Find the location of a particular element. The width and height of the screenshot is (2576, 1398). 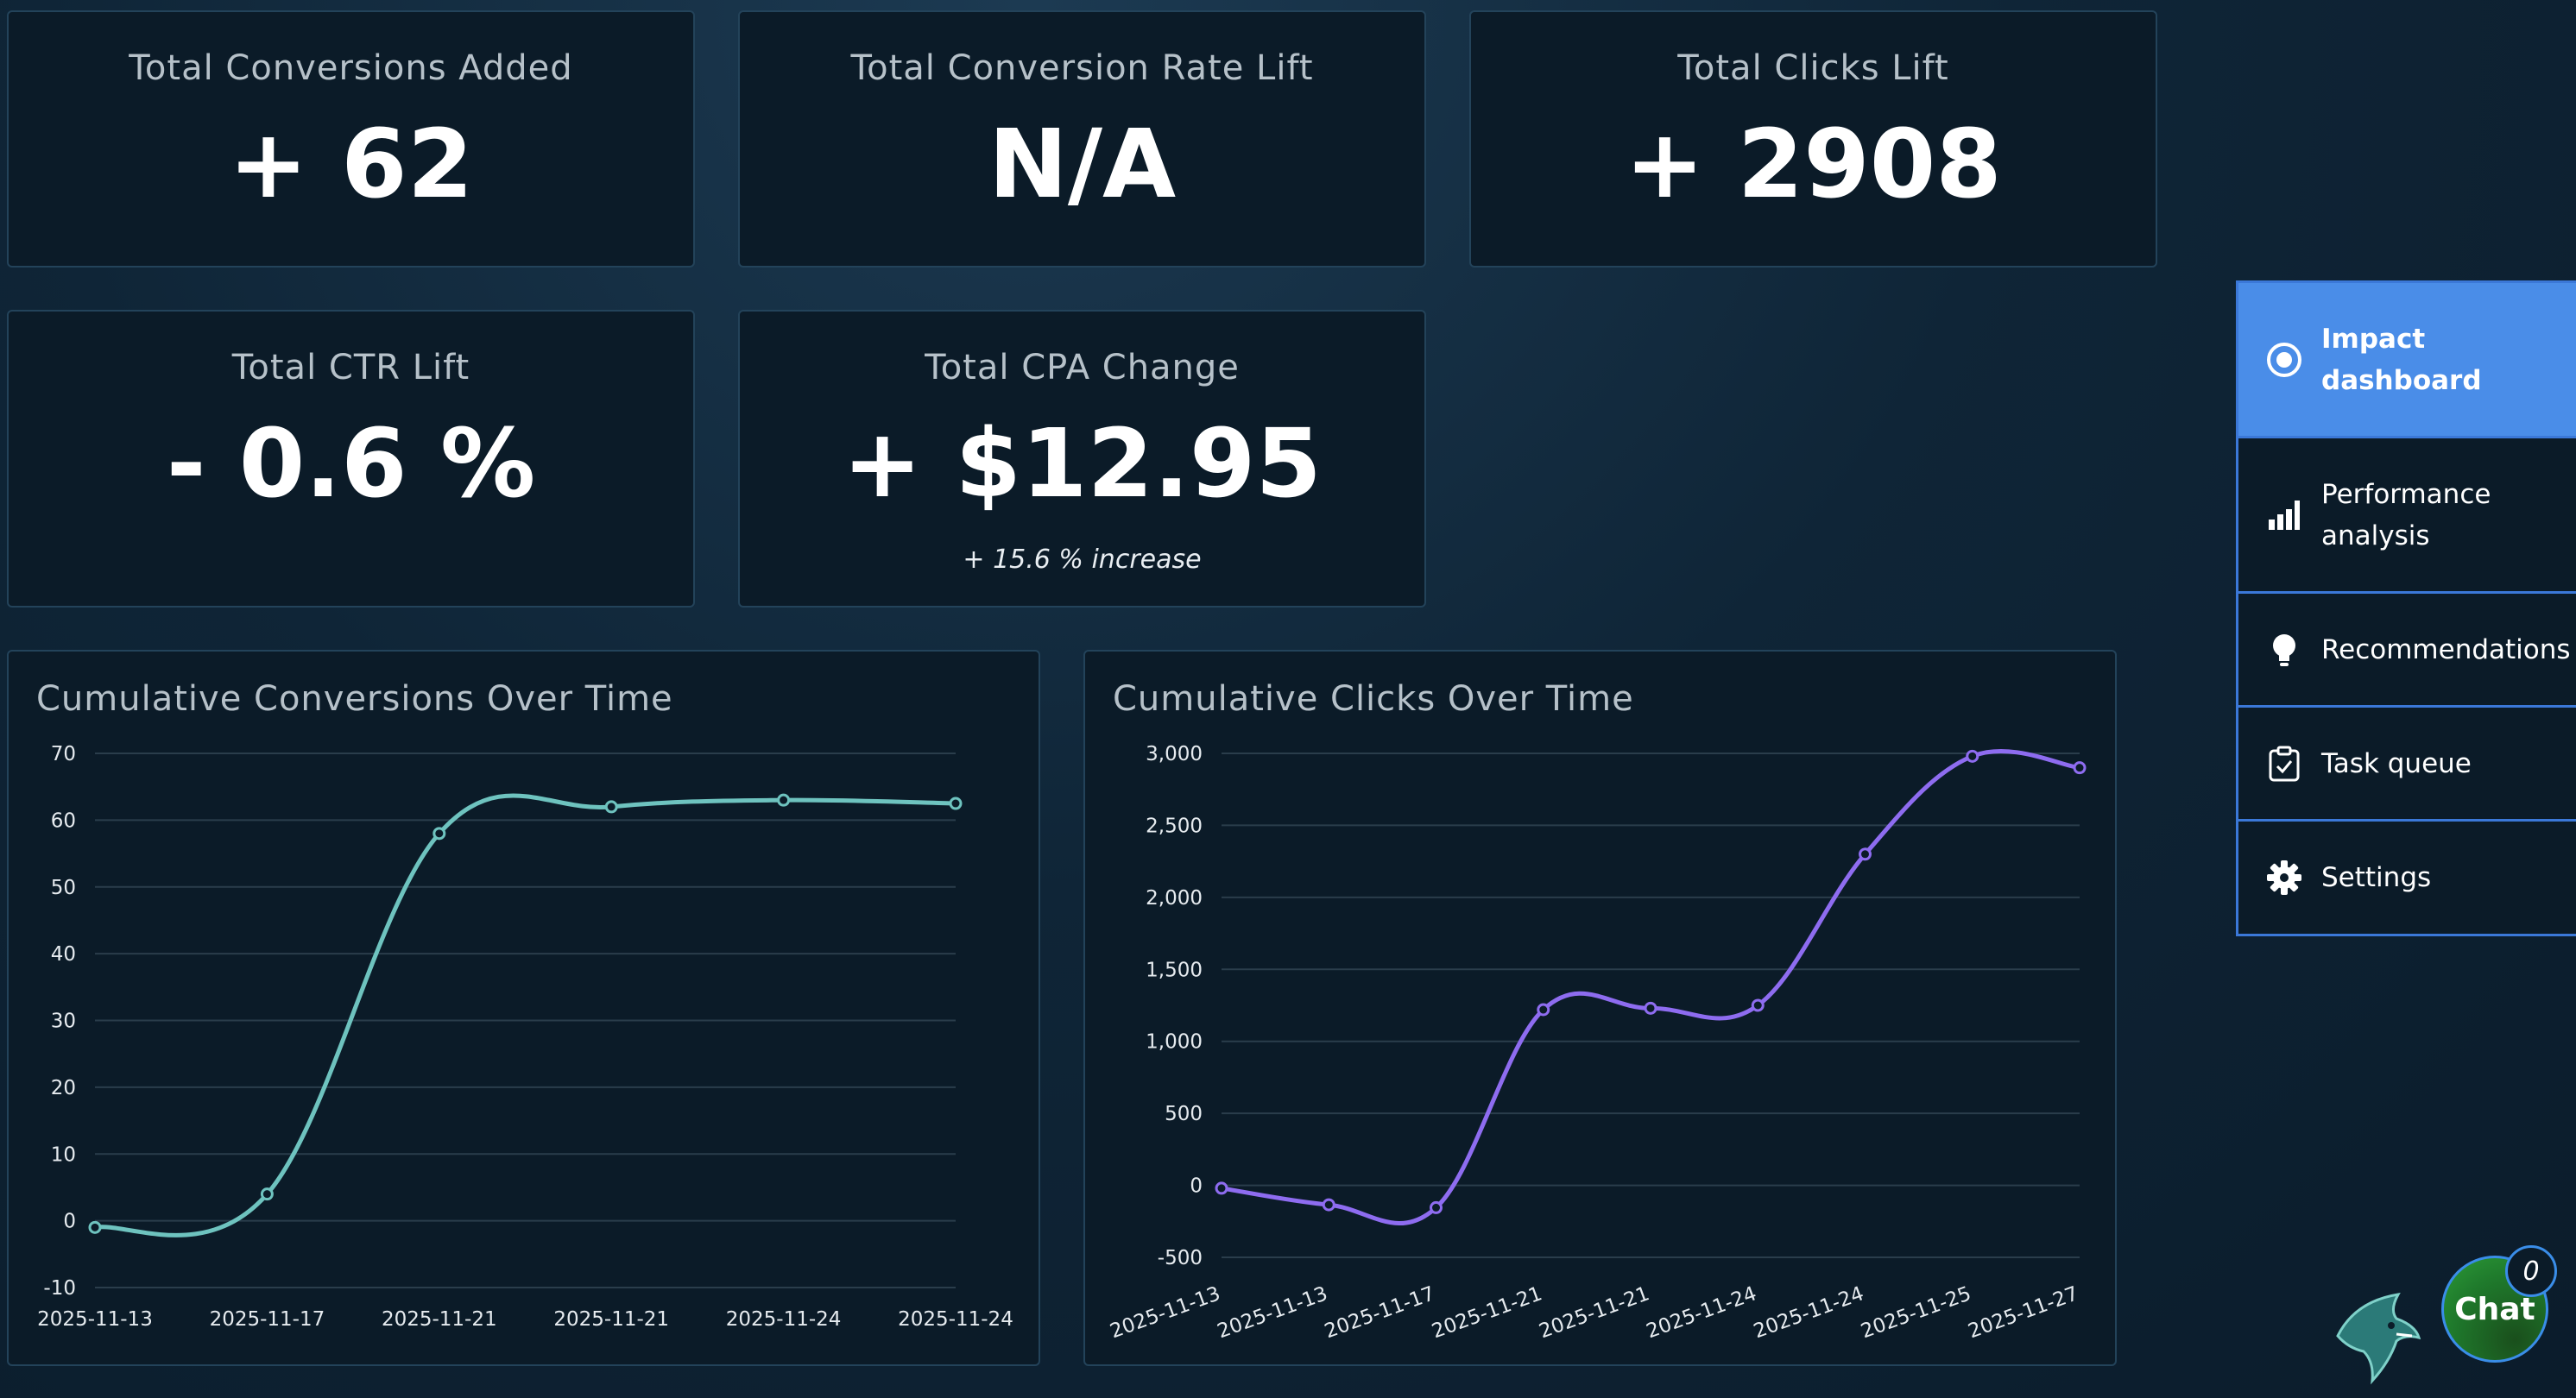

x-tick-label: 2025-11-25 is located at coordinates (1916, 1313).